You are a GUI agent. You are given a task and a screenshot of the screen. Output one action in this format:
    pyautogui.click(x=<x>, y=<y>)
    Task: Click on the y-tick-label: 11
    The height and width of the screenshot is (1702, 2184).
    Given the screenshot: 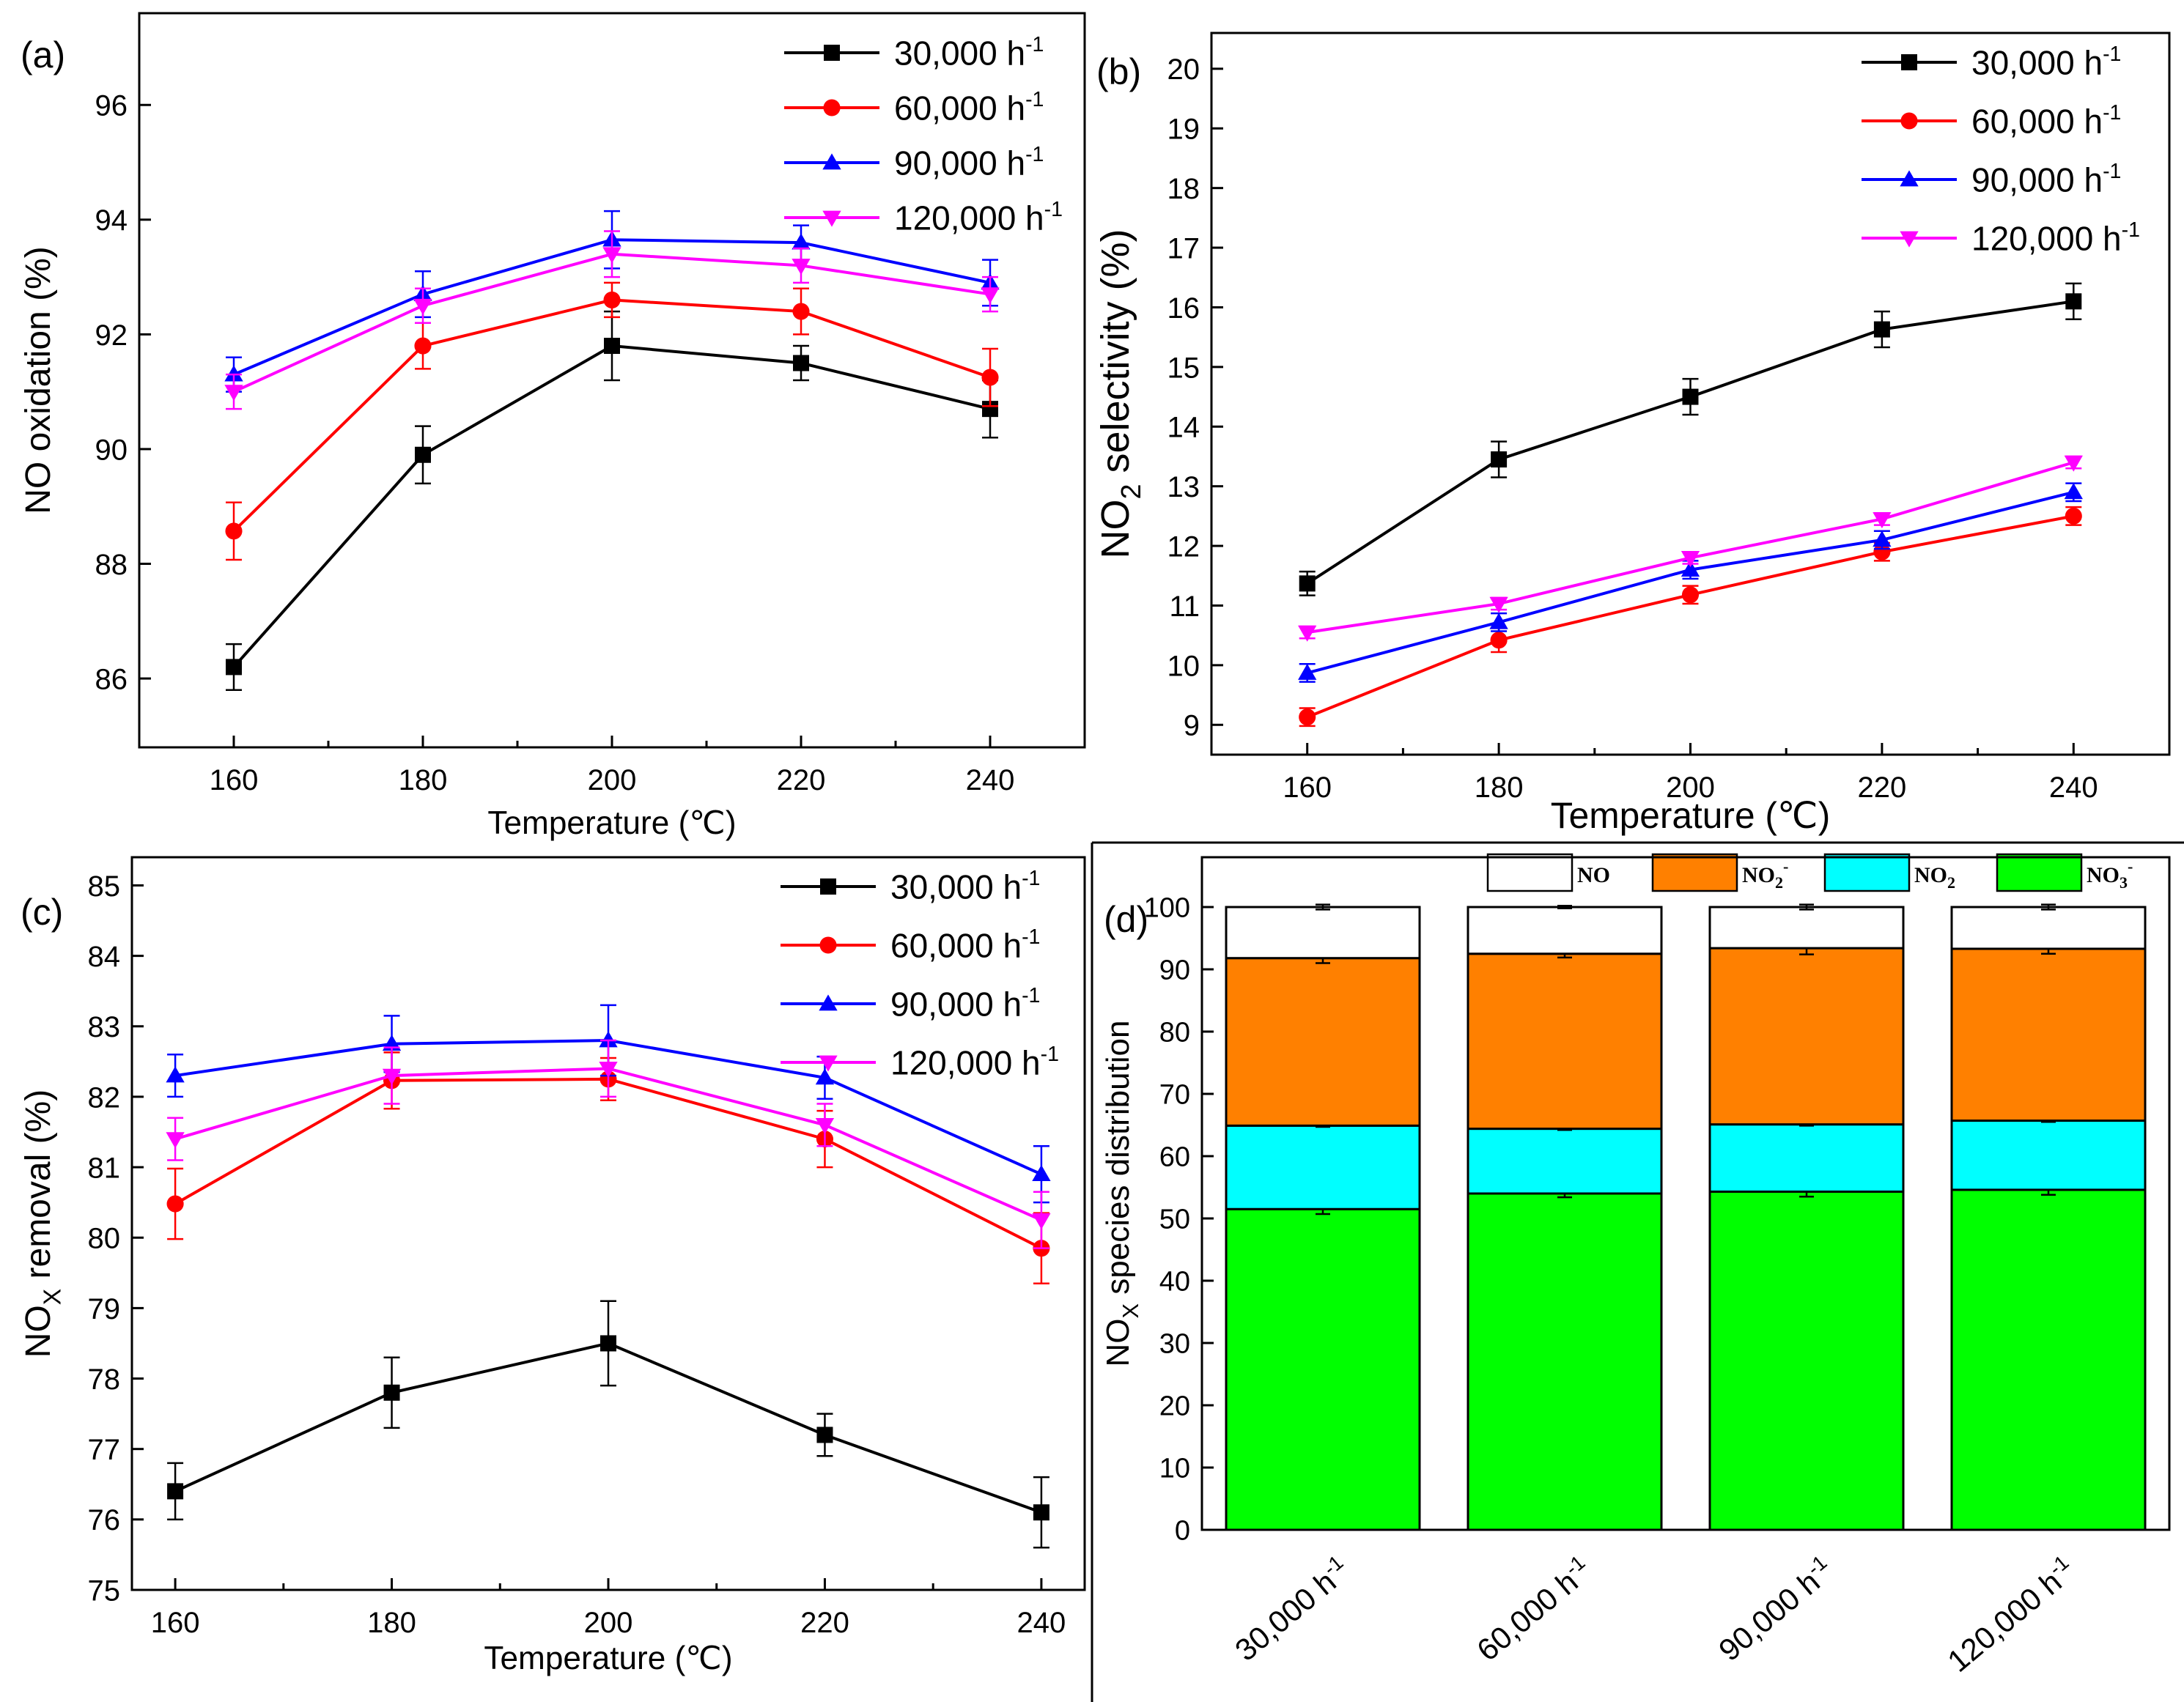 What is the action you would take?
    pyautogui.click(x=1184, y=607)
    